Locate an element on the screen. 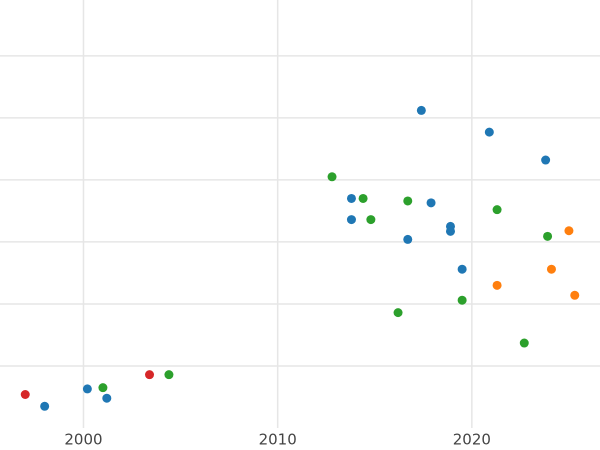 This screenshot has width=600, height=450. x-tick-label: 2010 is located at coordinates (278, 440).